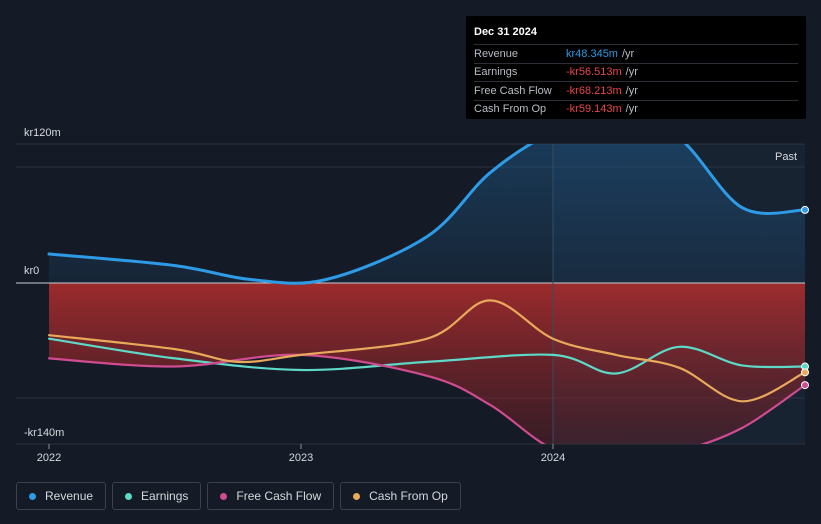 The height and width of the screenshot is (524, 821). What do you see at coordinates (594, 90) in the screenshot?
I see `tooltip-value: -kr68.213m` at bounding box center [594, 90].